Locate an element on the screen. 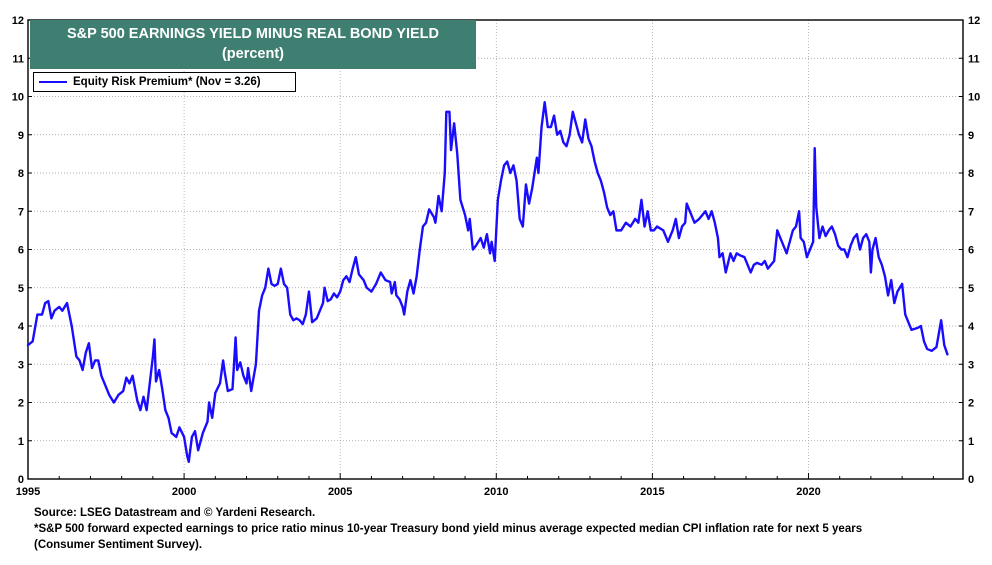 This screenshot has width=992, height=565. x-tick-label: 1995 is located at coordinates (28, 492).